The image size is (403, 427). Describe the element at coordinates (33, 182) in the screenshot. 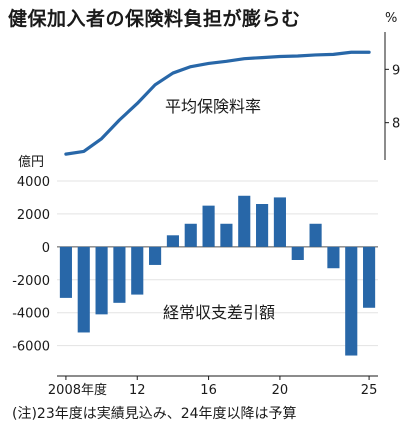

I see `bar-ytick-label: 4000` at that location.